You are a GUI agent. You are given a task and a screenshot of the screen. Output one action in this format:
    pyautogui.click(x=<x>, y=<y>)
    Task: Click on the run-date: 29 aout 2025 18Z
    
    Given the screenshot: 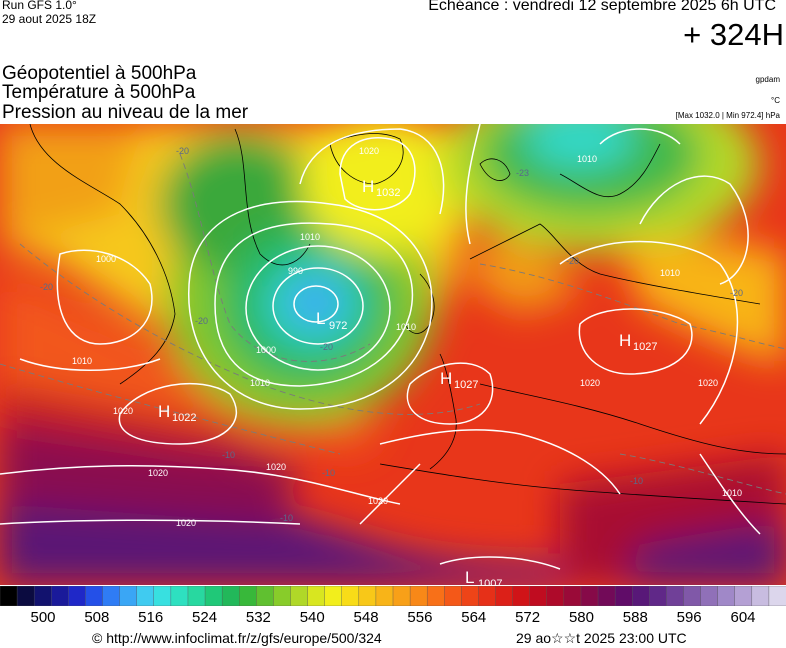 What is the action you would take?
    pyautogui.click(x=49, y=19)
    